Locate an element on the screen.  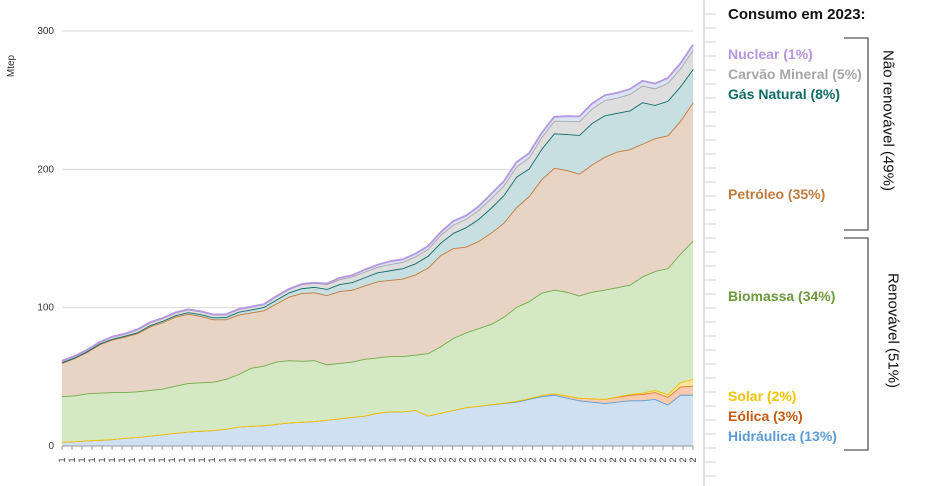
group-brackets is located at coordinates (856, 244).